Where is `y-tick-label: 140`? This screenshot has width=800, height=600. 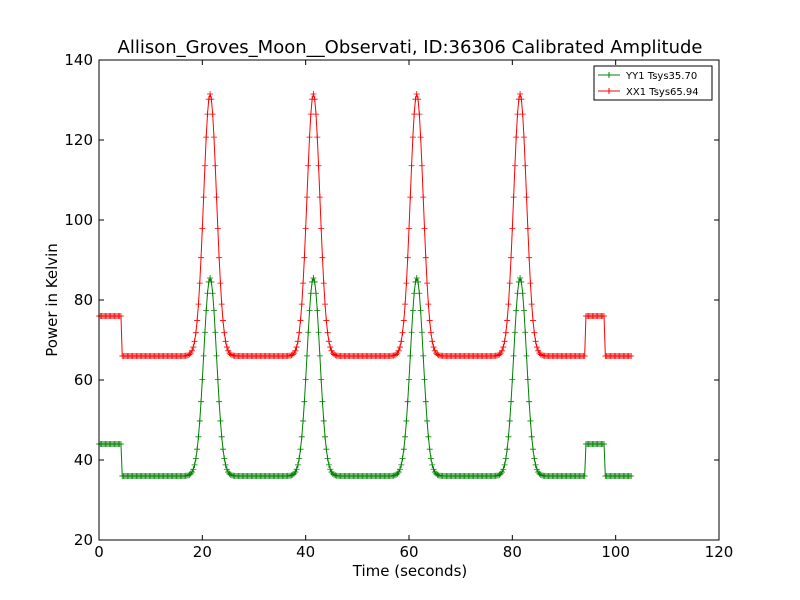 y-tick-label: 140 is located at coordinates (78, 60).